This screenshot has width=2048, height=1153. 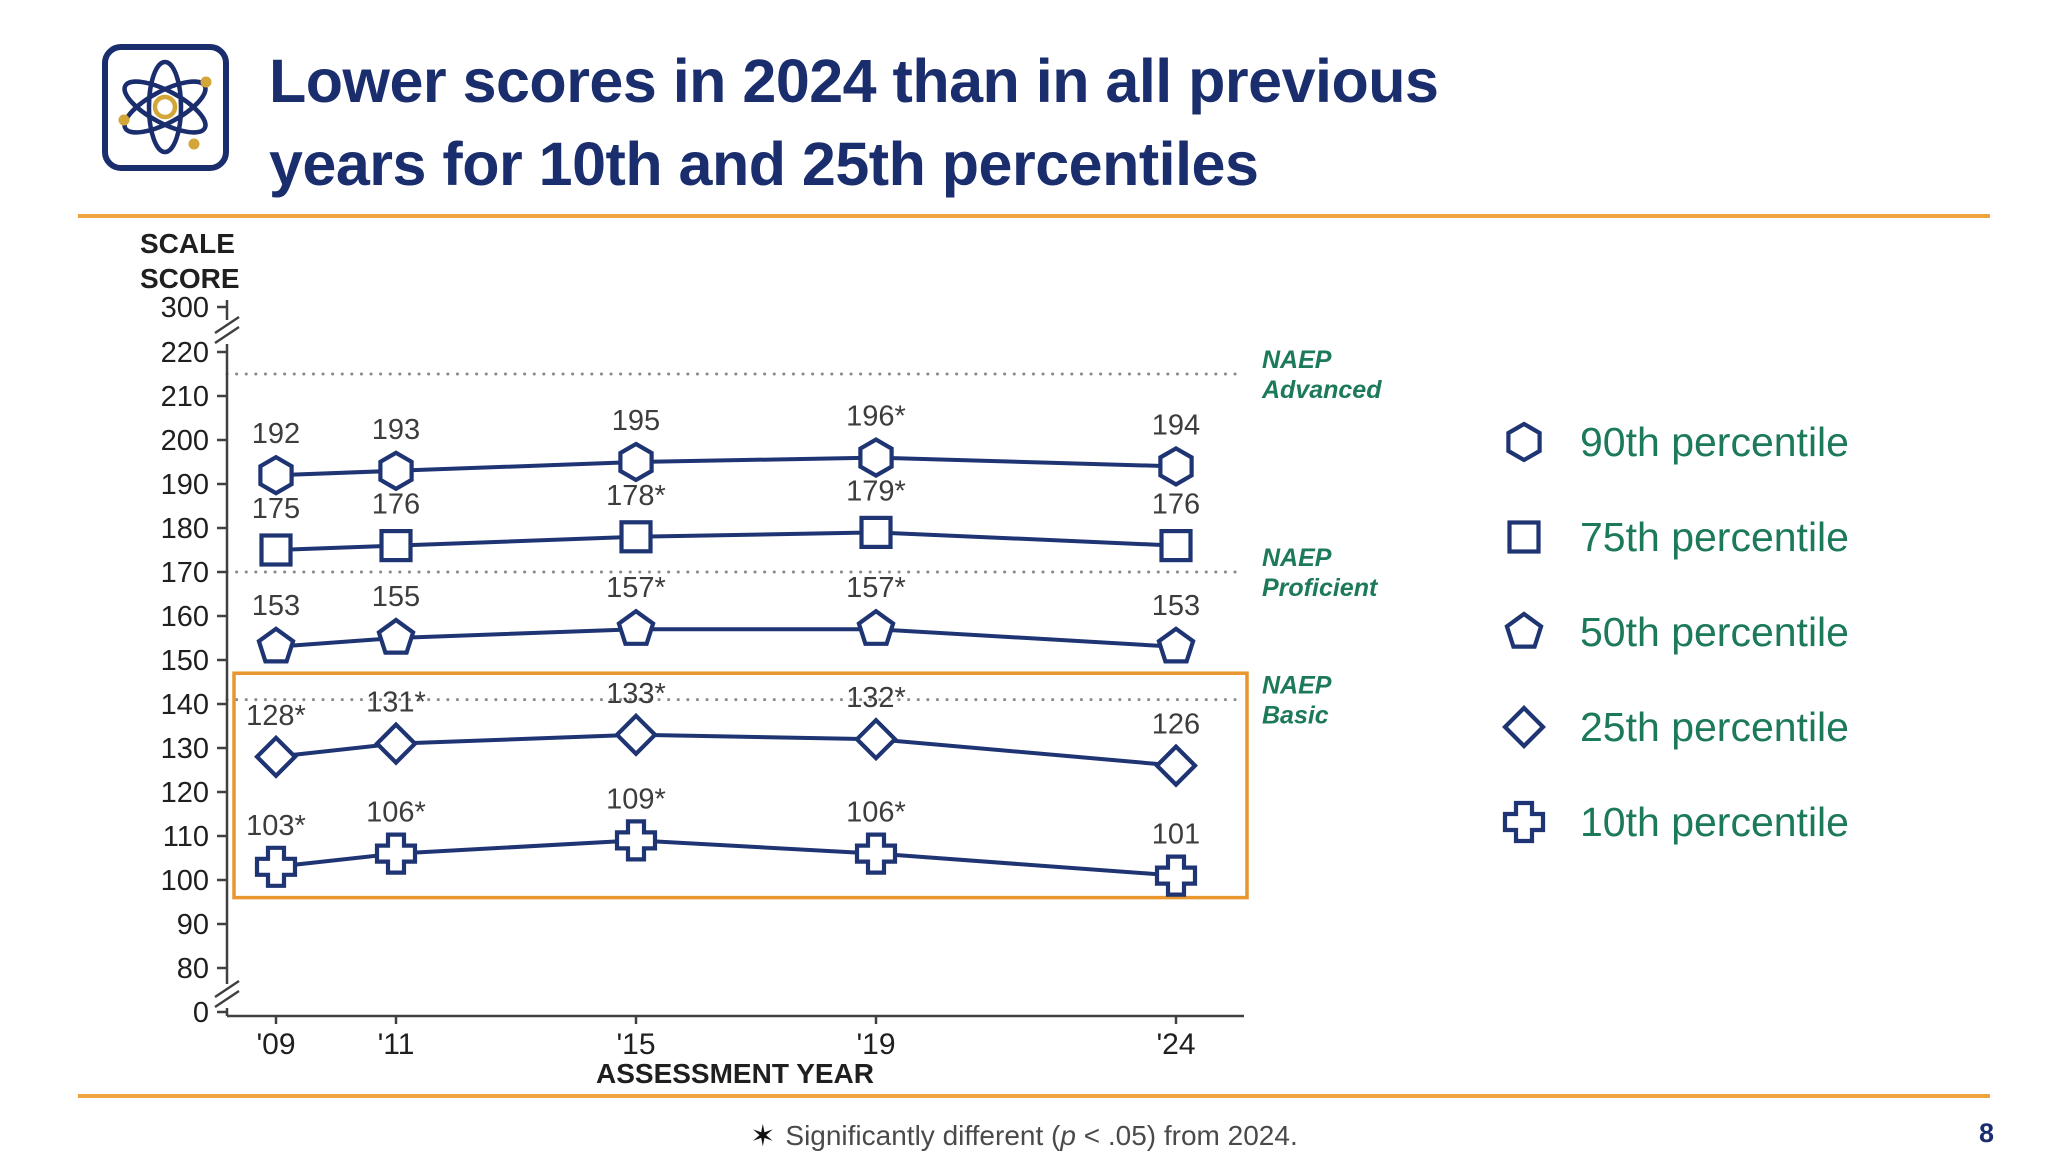 I want to click on diamond-marker-icon, so click(x=1524, y=727).